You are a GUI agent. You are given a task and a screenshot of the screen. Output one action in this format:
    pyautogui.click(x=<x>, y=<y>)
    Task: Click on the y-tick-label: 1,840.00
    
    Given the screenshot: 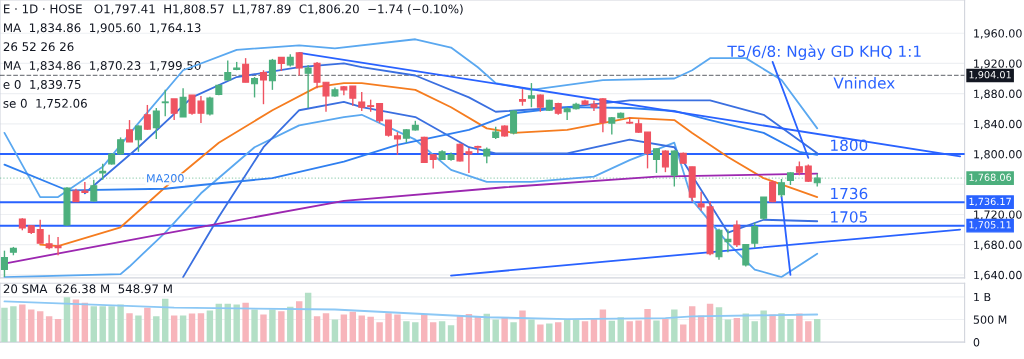 What is the action you would take?
    pyautogui.click(x=998, y=124)
    